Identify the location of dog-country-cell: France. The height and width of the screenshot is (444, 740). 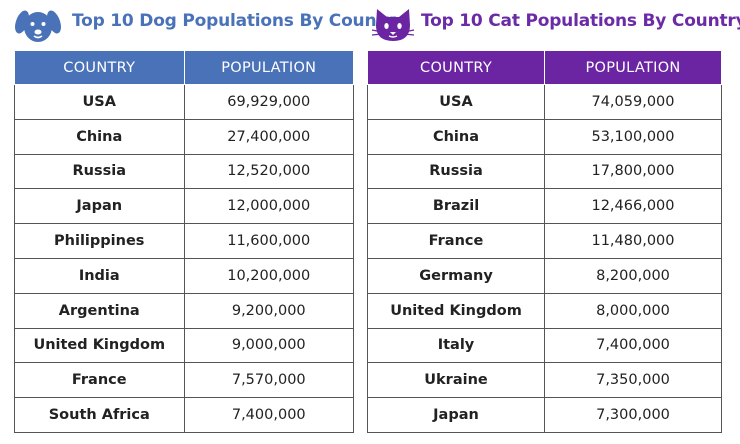
(99, 380).